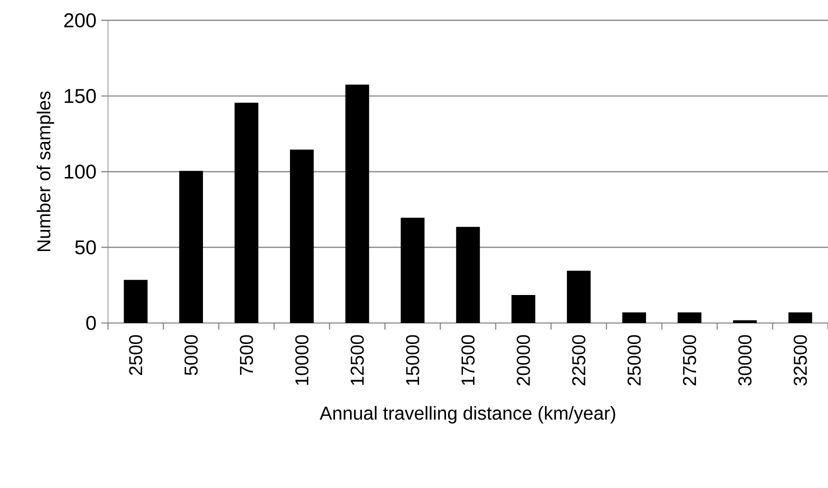  Describe the element at coordinates (689, 360) in the screenshot. I see `x-tick-label: 27500` at that location.